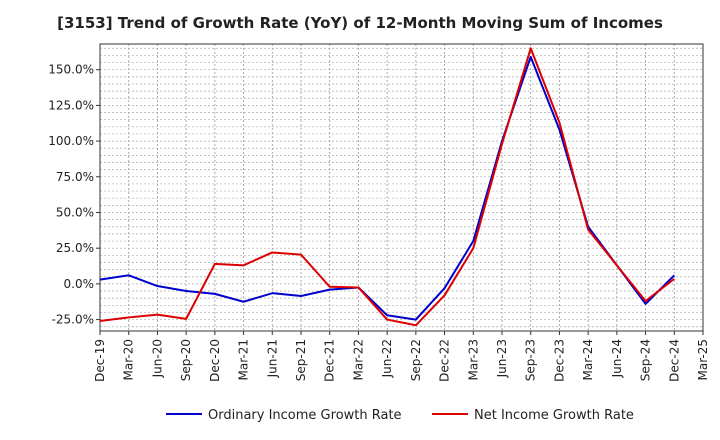 The width and height of the screenshot is (720, 440). What do you see at coordinates (330, 360) in the screenshot?
I see `x-tick-label: Dec-21` at bounding box center [330, 360].